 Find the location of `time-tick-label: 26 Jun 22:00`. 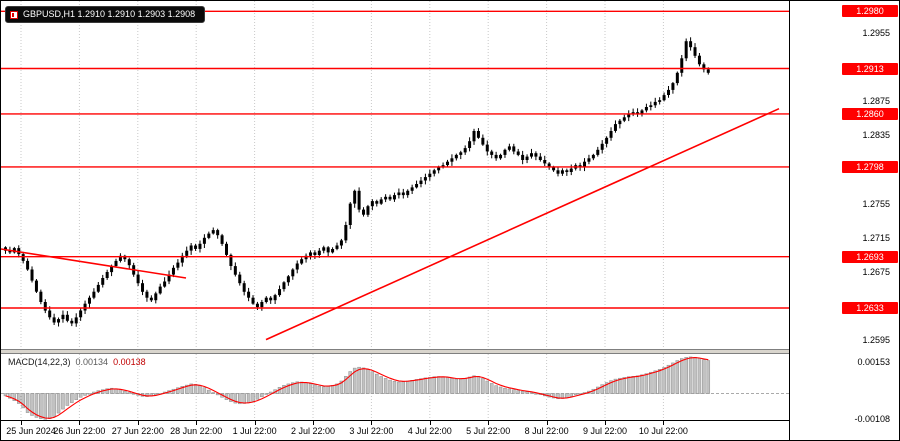

time-tick-label: 26 Jun 22:00 is located at coordinates (79, 431).